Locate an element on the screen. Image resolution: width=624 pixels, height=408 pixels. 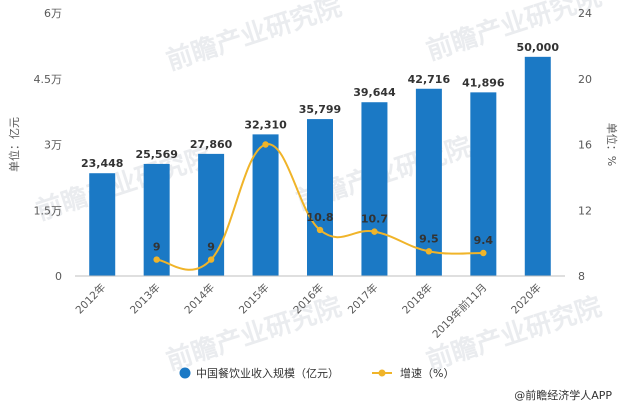
y-right-tick-label: 20 is located at coordinates (585, 79).